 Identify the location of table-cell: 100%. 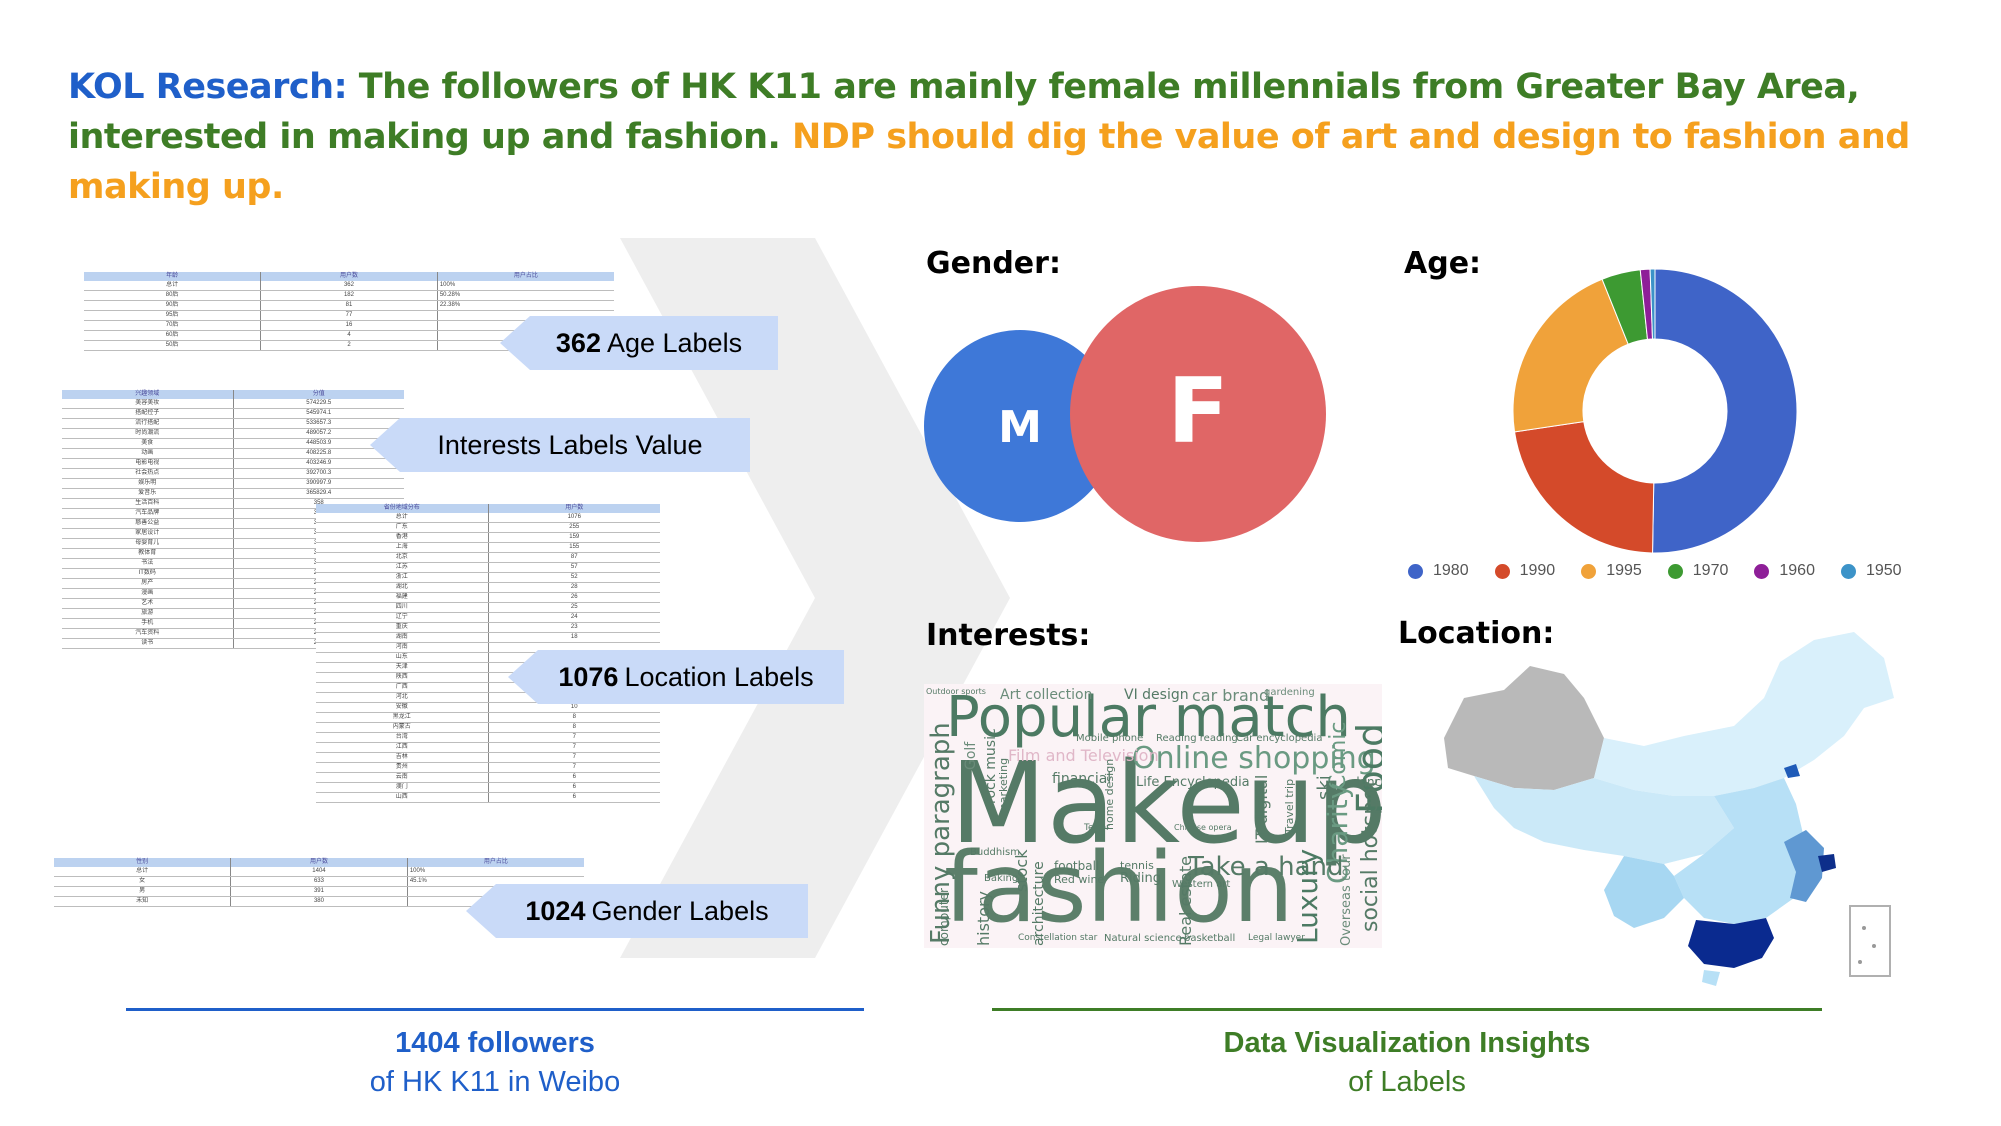
(525, 286).